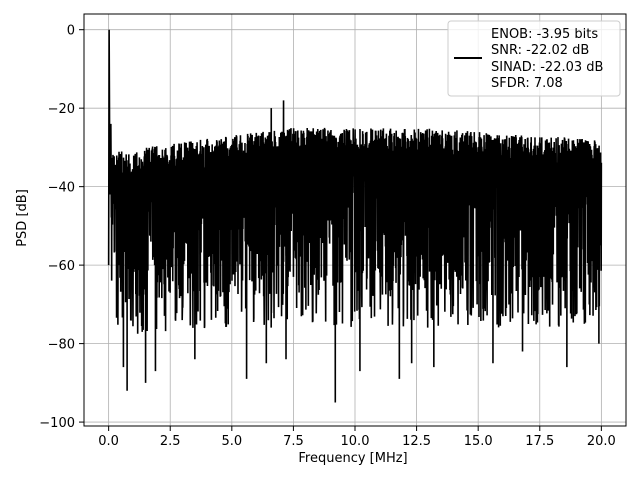 The width and height of the screenshot is (640, 480). Describe the element at coordinates (108, 441) in the screenshot. I see `x-tick-label: 0.0` at that location.